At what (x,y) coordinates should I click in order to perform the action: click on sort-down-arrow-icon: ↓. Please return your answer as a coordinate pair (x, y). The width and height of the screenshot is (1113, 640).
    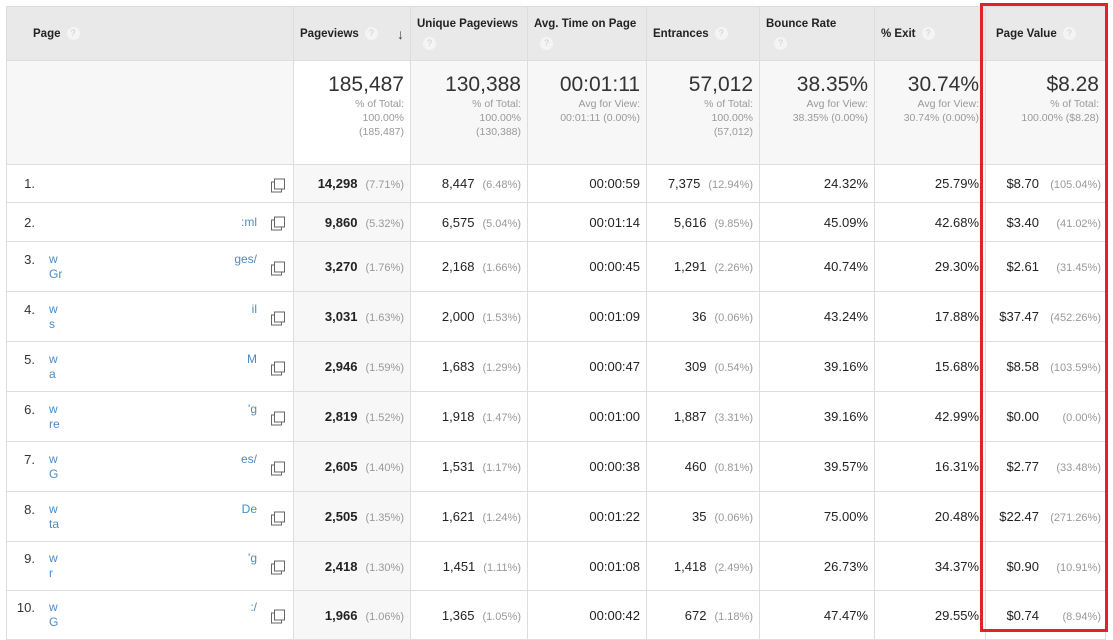
    Looking at the image, I should click on (400, 33).